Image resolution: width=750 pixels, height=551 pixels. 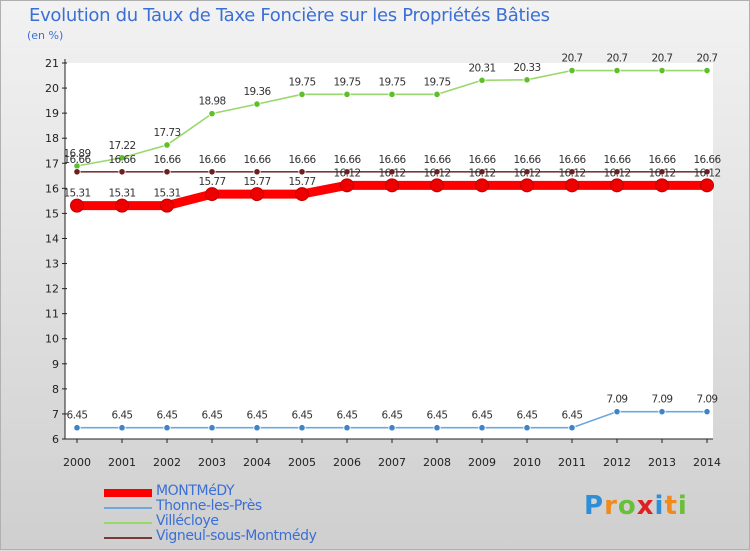 What do you see at coordinates (346, 82) in the screenshot?
I see `data-label: 19.75` at bounding box center [346, 82].